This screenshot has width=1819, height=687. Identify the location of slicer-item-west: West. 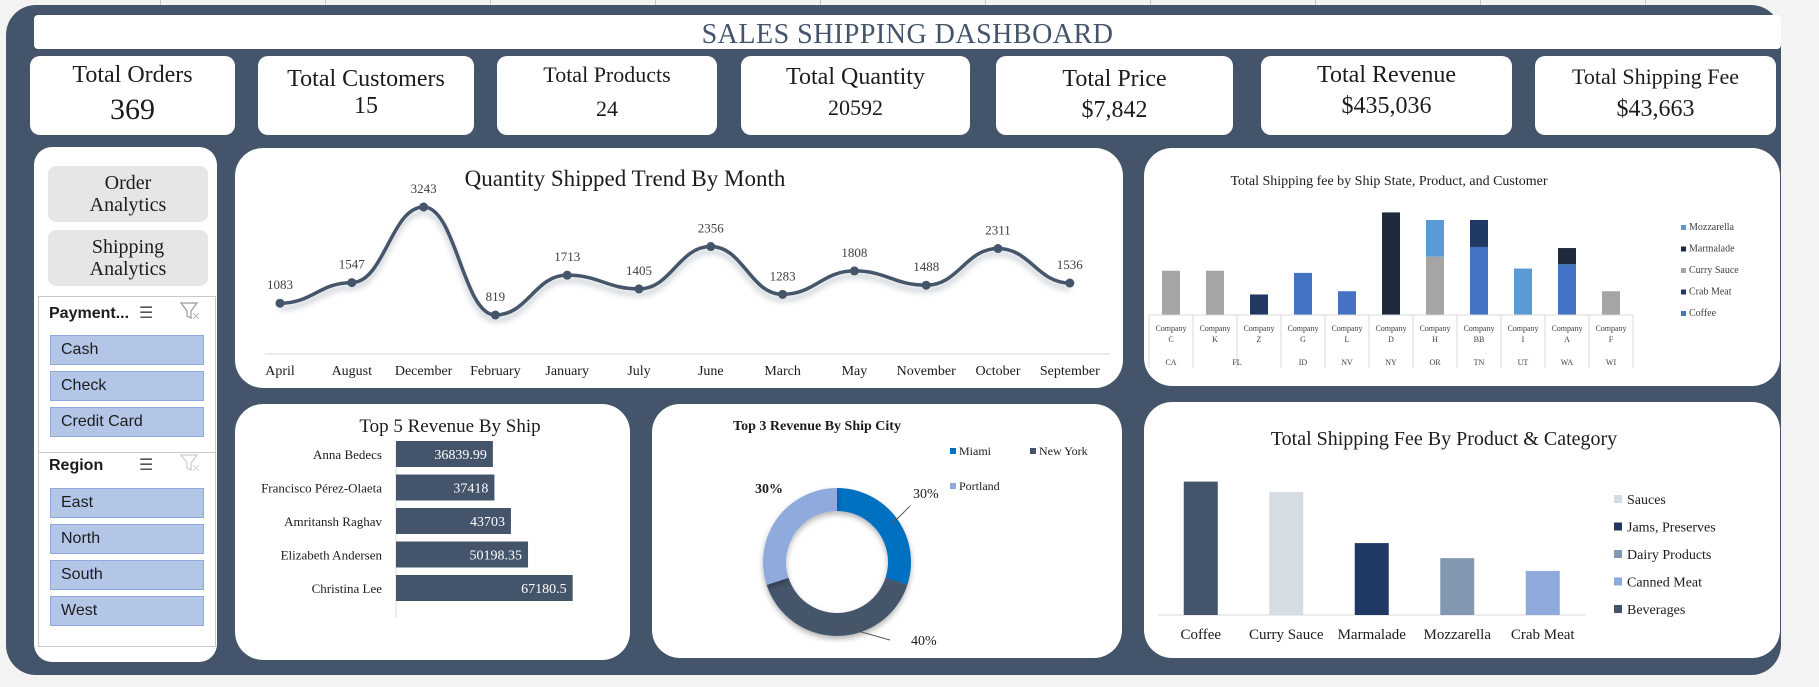
(127, 611).